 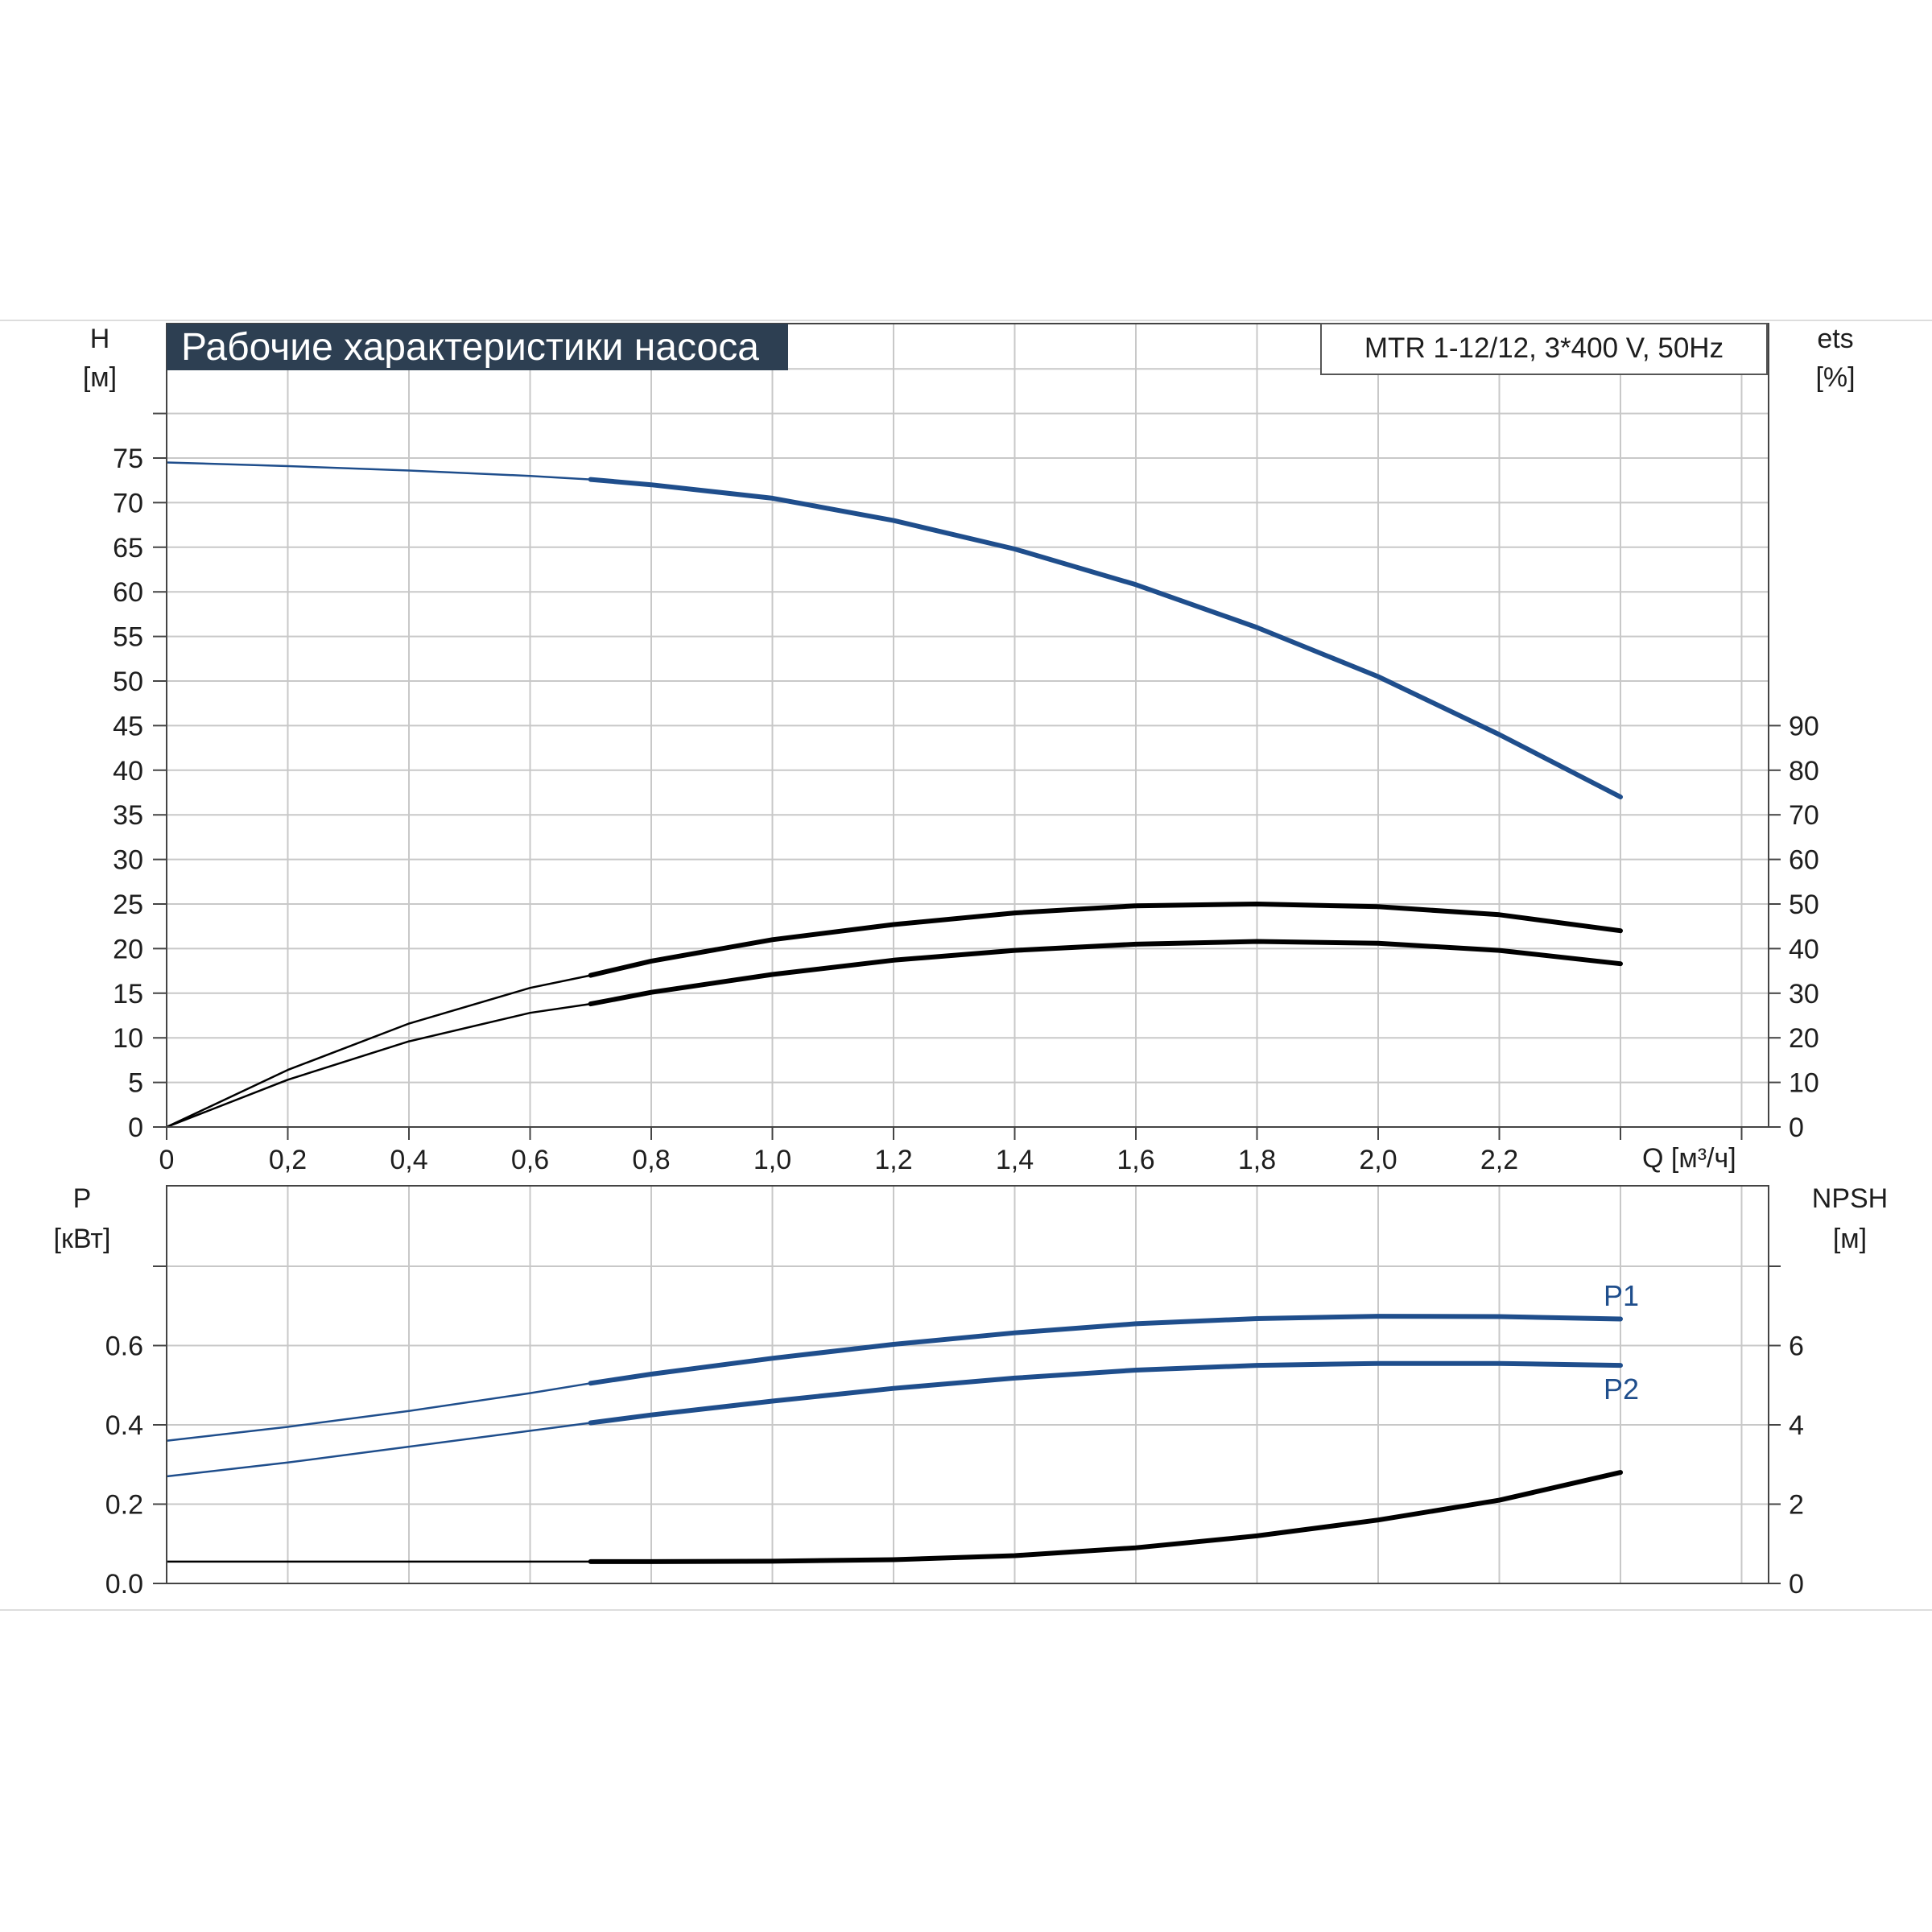 What do you see at coordinates (135, 1083) in the screenshot?
I see `y-left-tick-label: 5` at bounding box center [135, 1083].